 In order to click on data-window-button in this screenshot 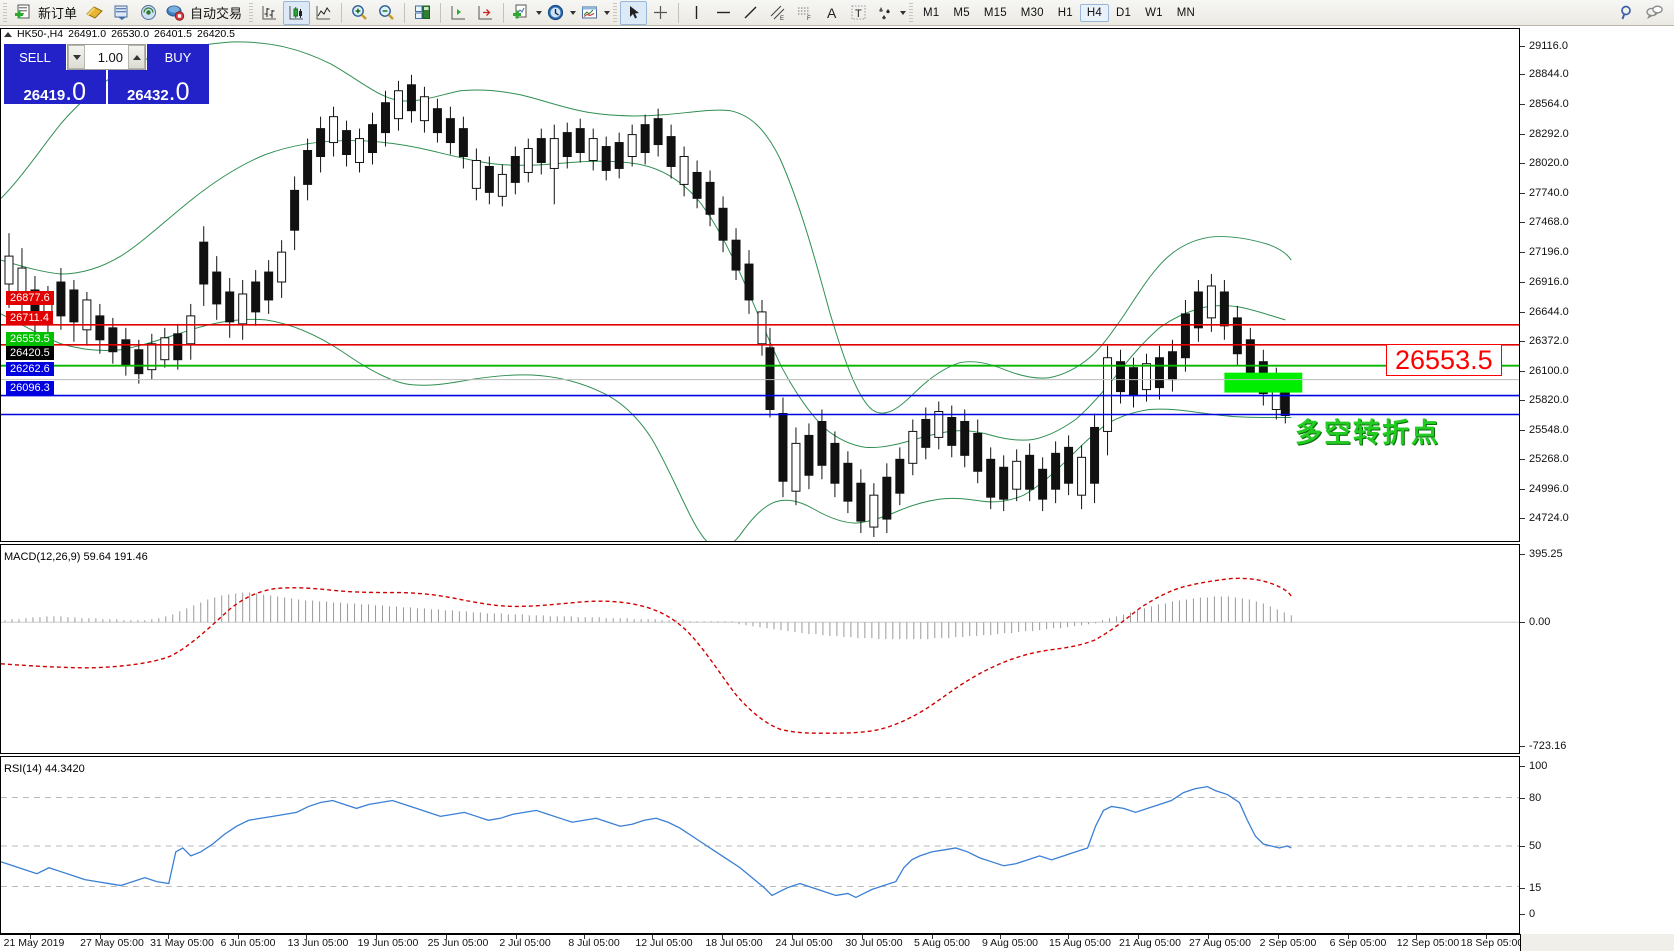, I will do `click(121, 13)`.